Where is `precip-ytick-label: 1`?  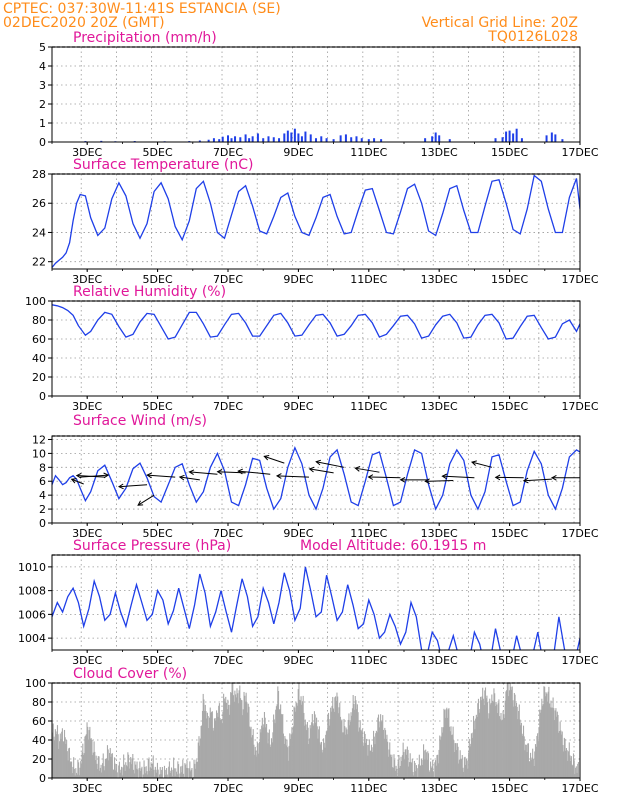
precip-ytick-label: 1 is located at coordinates (42, 123).